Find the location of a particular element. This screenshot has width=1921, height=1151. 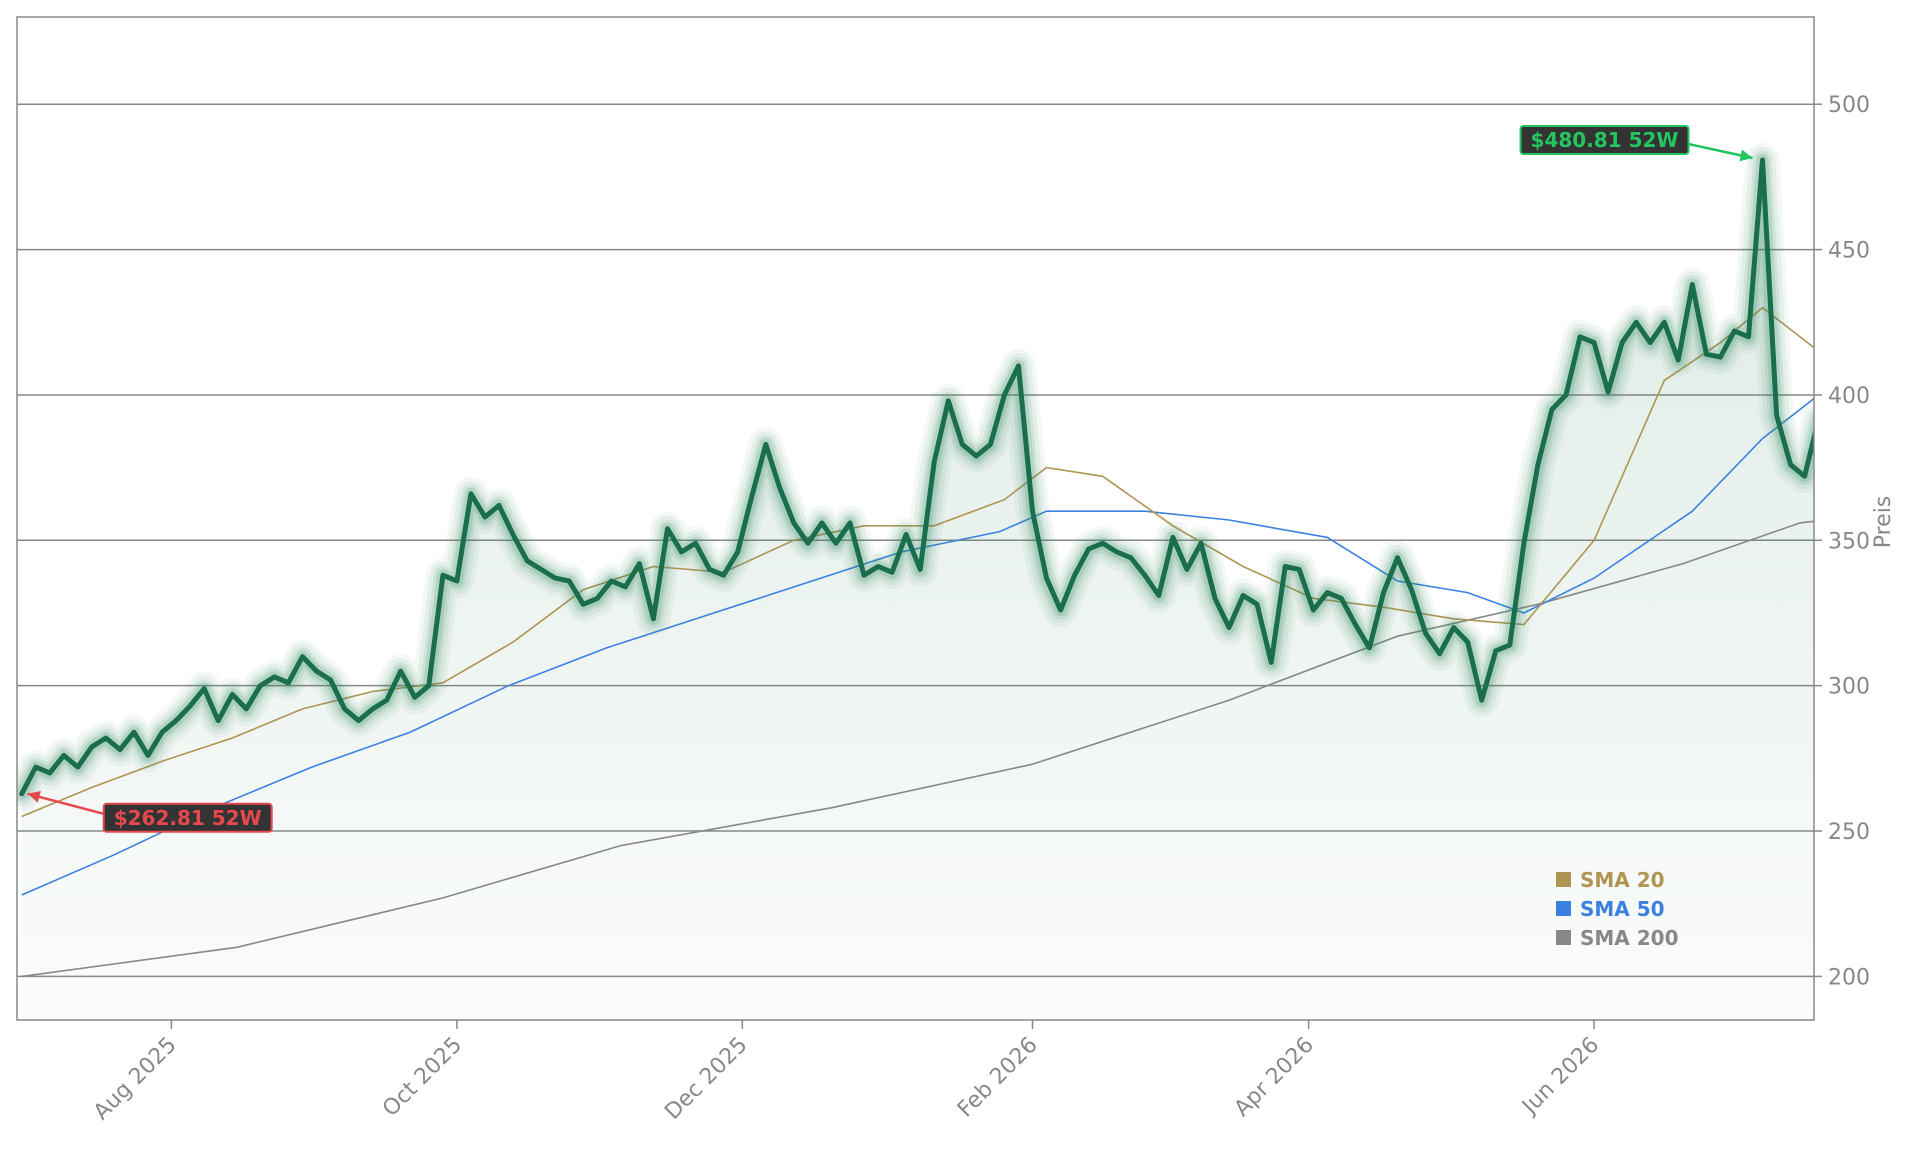

y-tick-label-200: 200 is located at coordinates (1849, 977).